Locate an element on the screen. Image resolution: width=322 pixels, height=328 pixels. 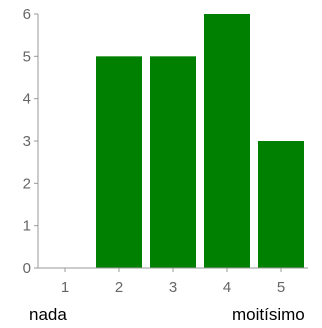
x-tick-label: 2 is located at coordinates (119, 287).